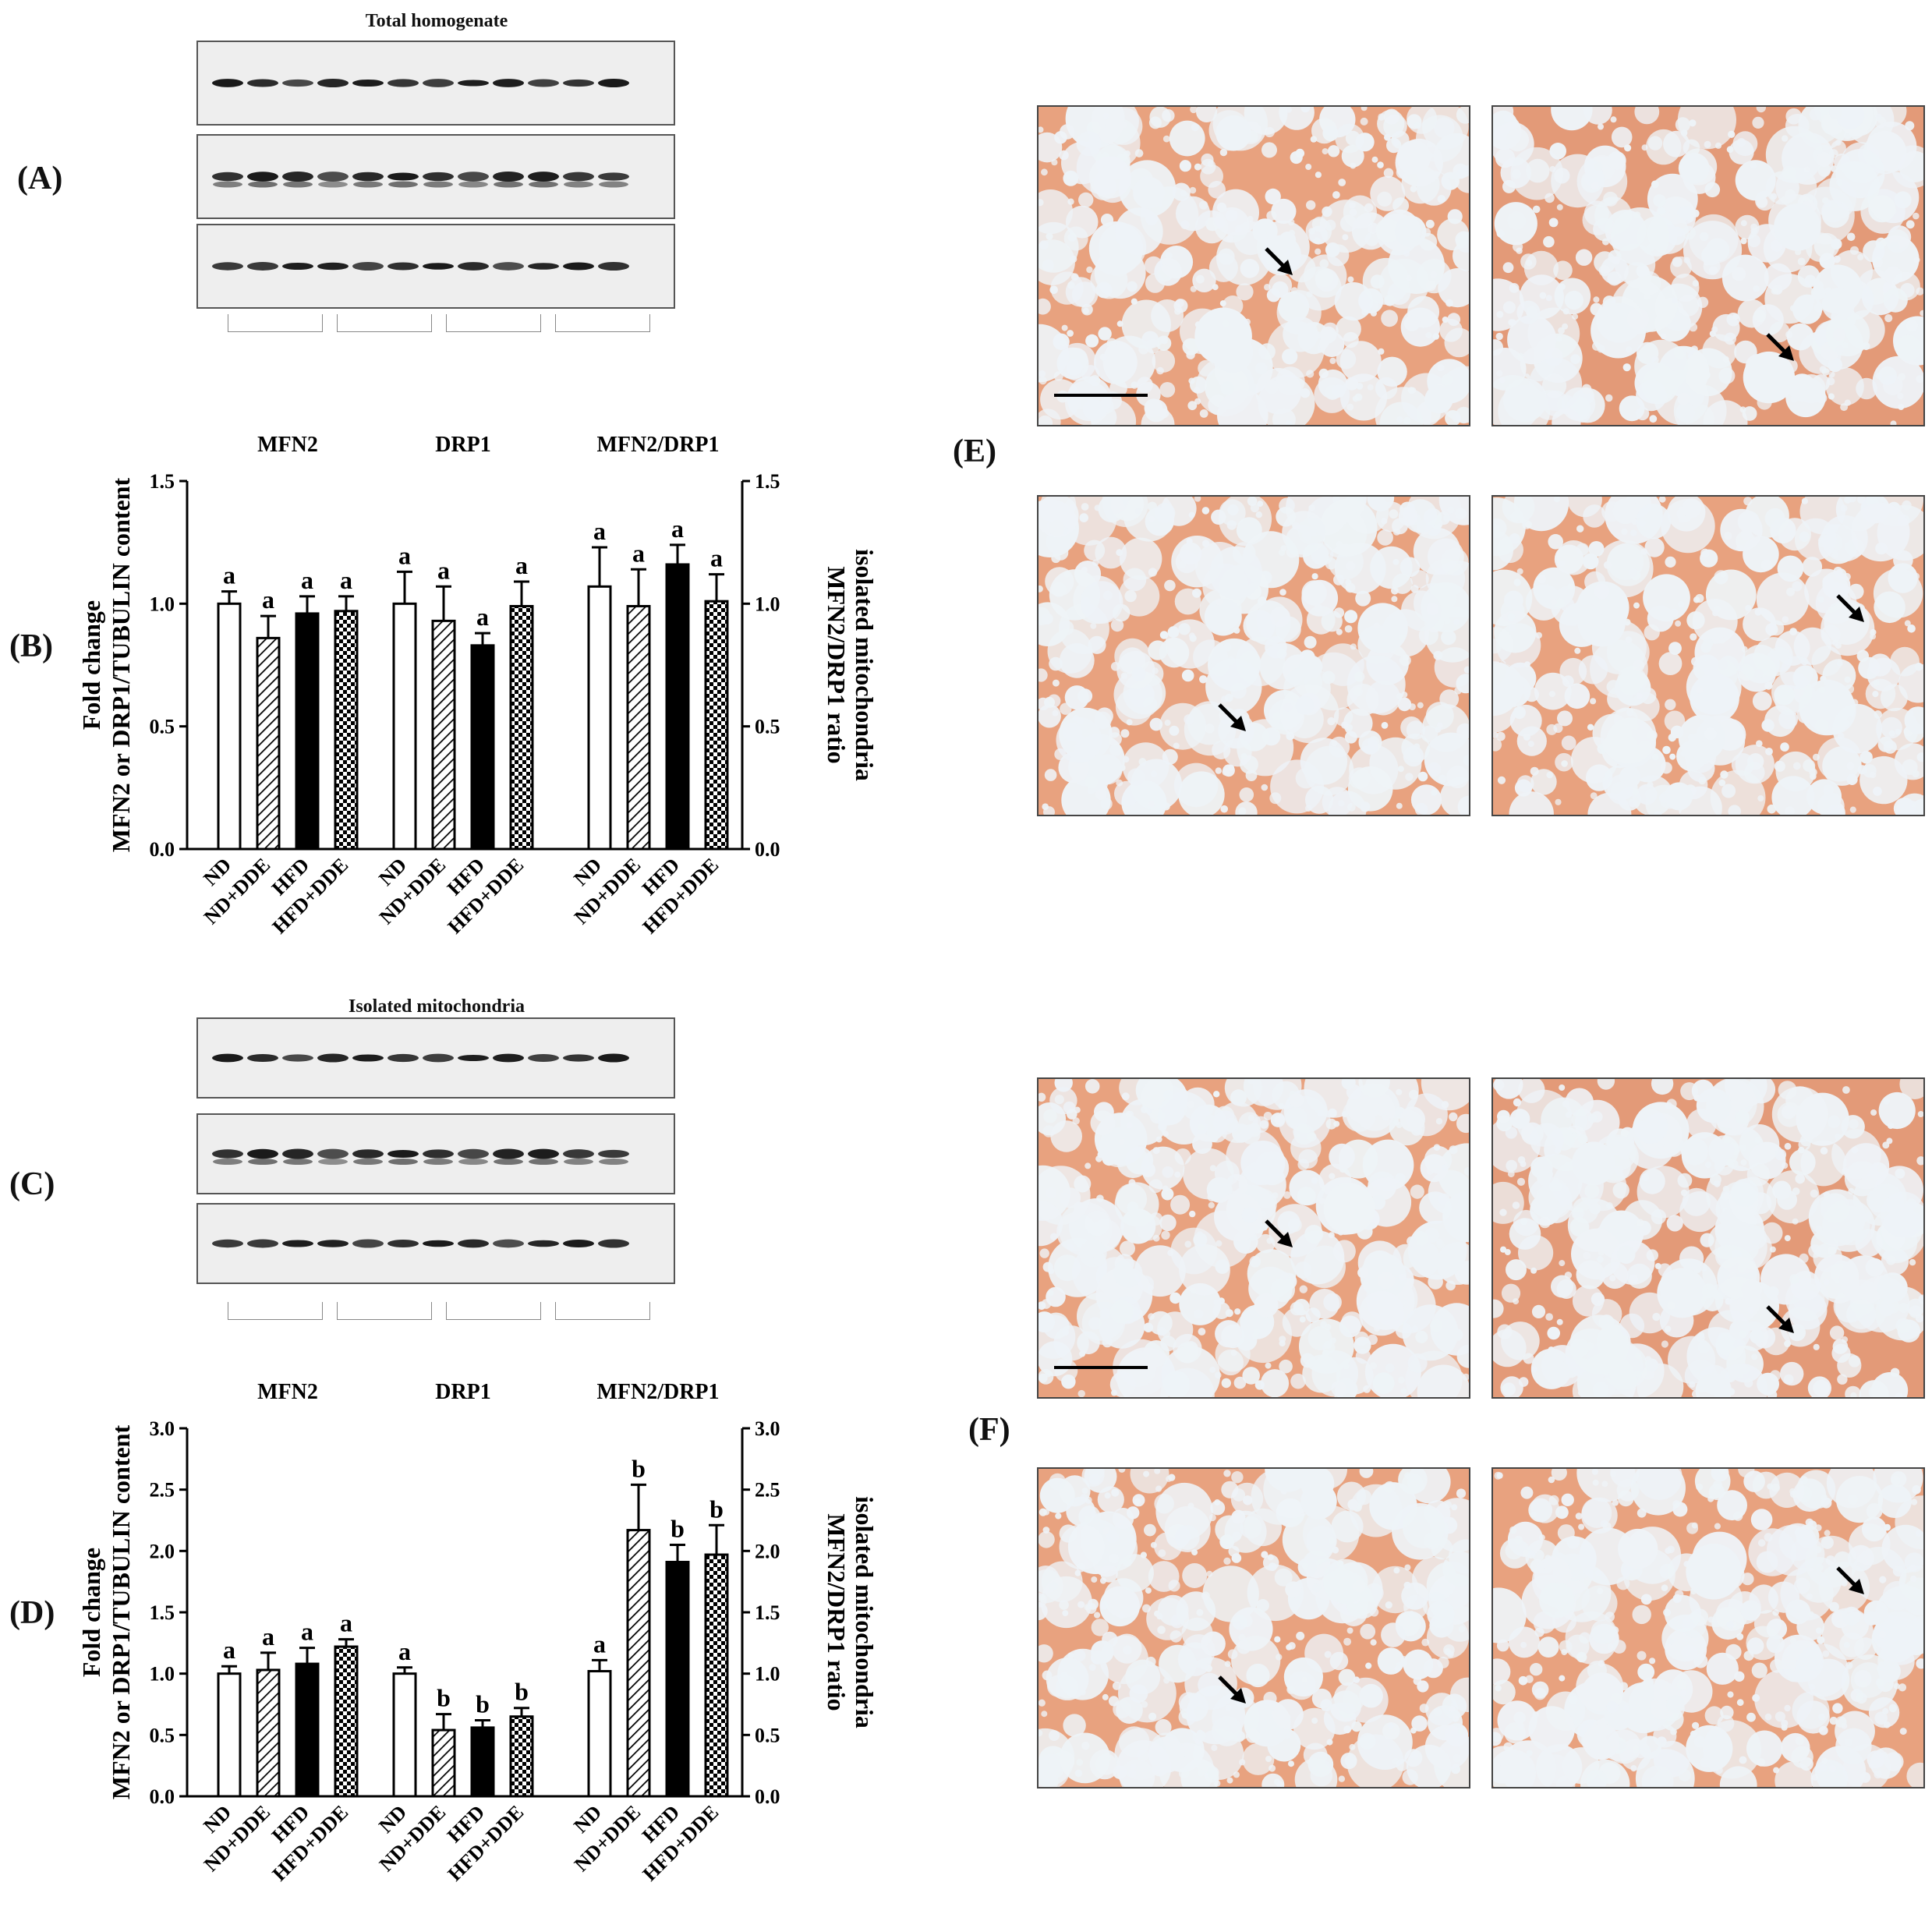  I want to click on blot-a-strip-tubulin, so click(435, 266).